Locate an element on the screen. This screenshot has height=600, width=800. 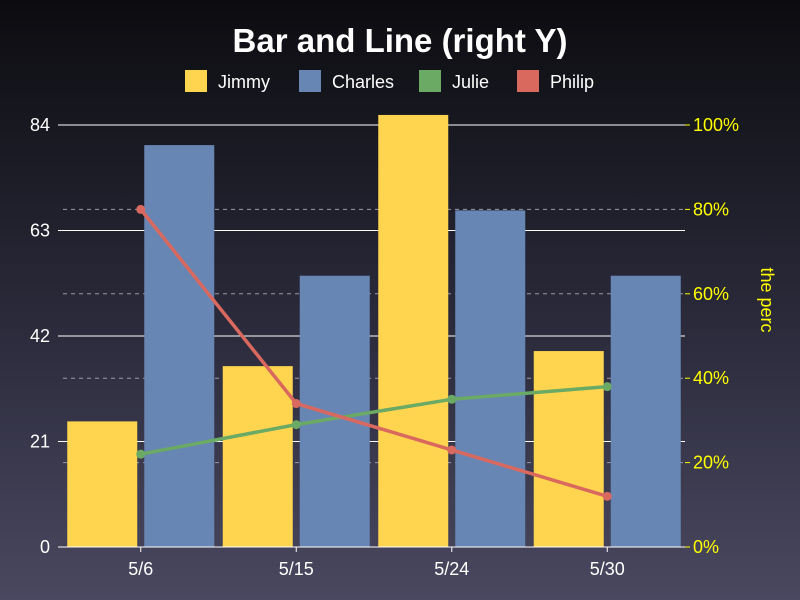
x-tick-label: 5/15 is located at coordinates (296, 569).